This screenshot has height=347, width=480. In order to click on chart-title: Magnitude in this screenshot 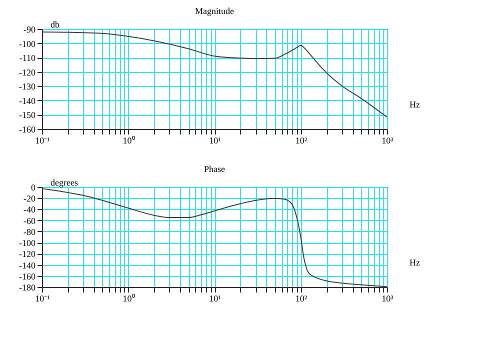, I will do `click(214, 11)`.